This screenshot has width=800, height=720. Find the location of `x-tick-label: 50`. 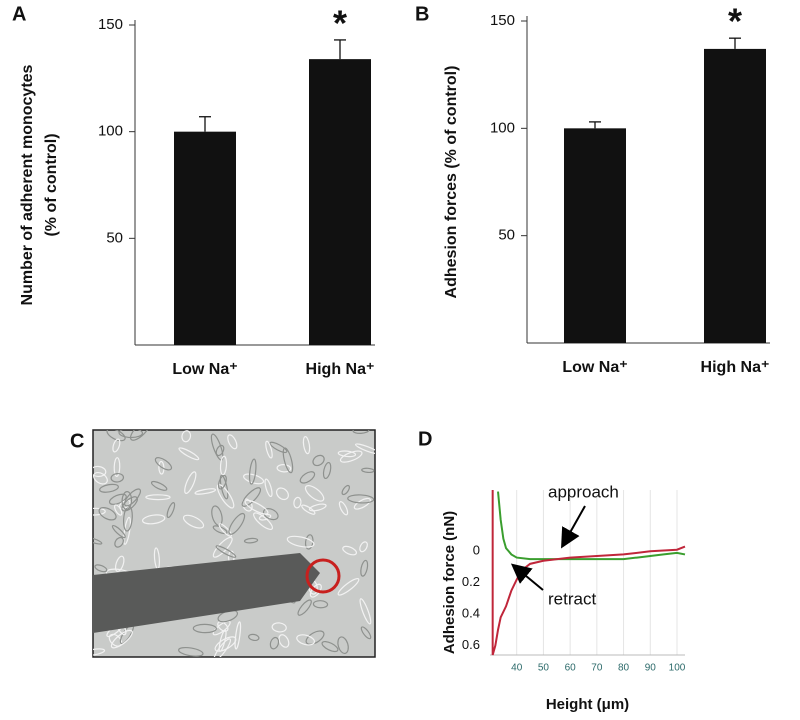

x-tick-label: 50 is located at coordinates (544, 668).